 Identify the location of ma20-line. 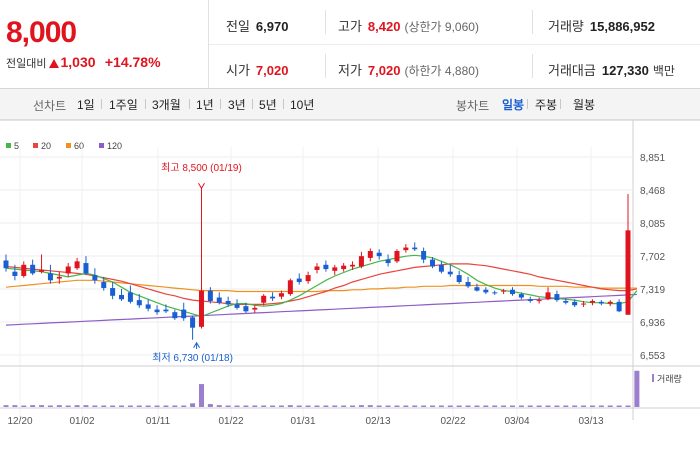
(321, 284).